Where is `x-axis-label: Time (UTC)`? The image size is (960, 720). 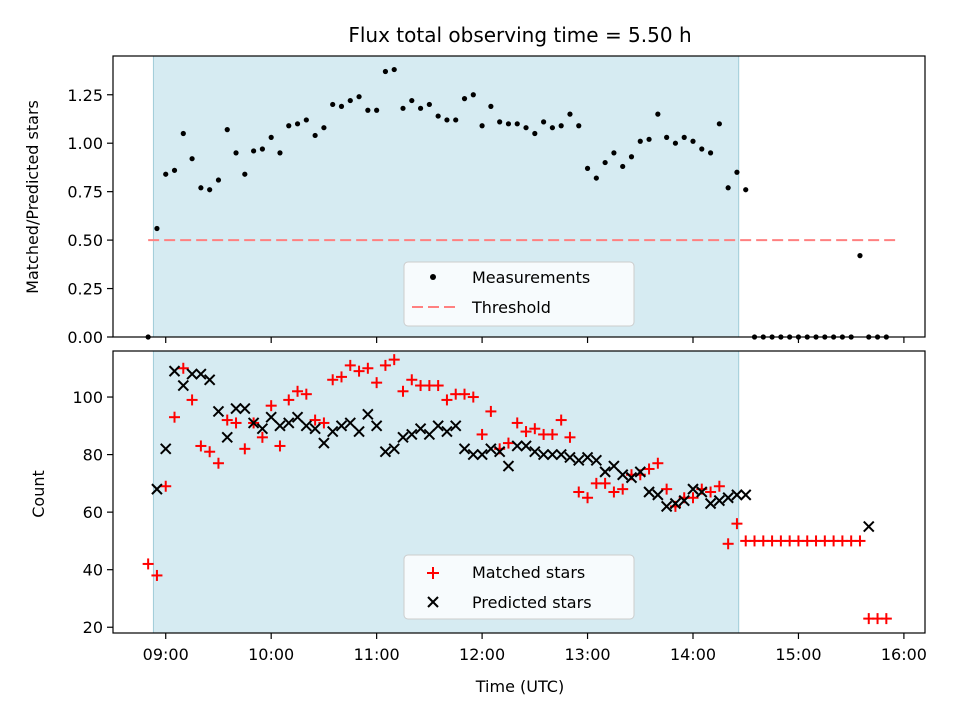 x-axis-label: Time (UTC) is located at coordinates (519, 686).